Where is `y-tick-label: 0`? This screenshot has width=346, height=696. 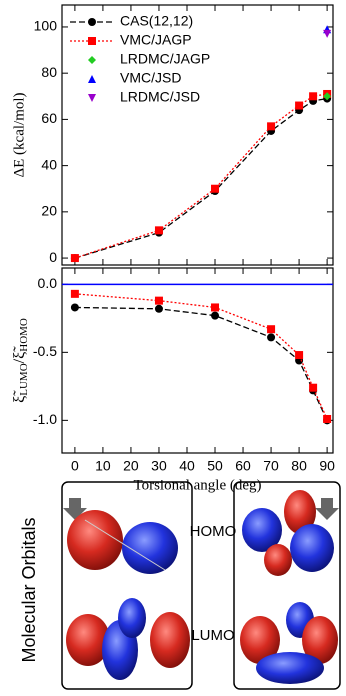 y-tick-label: 0 is located at coordinates (53, 257).